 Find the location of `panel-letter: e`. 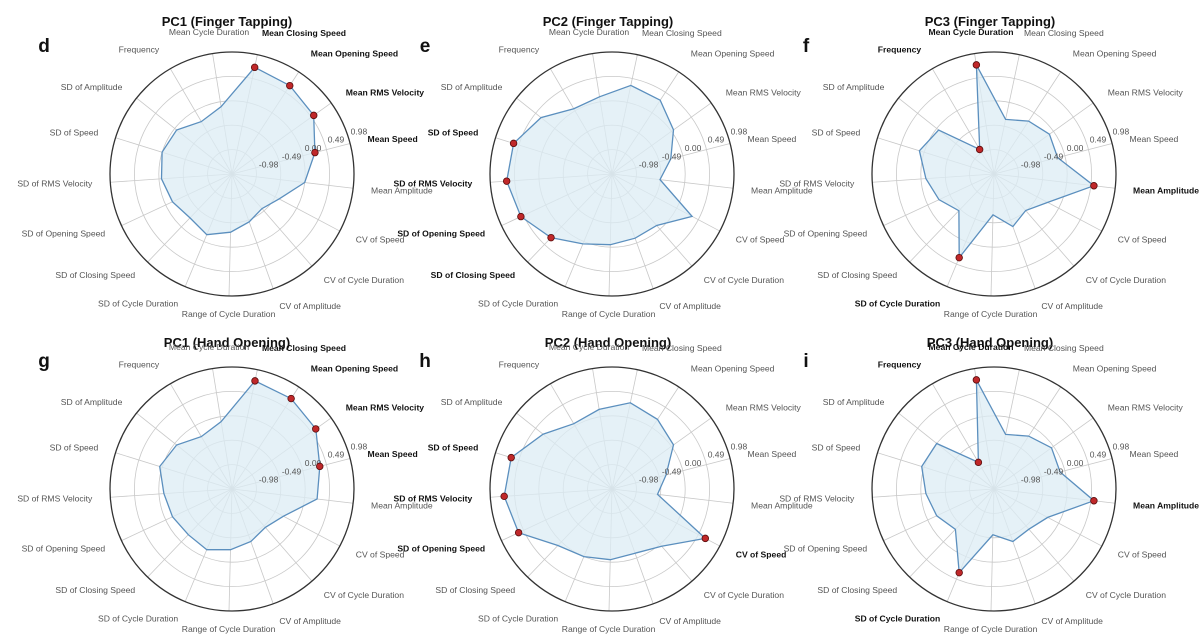

panel-letter: e is located at coordinates (425, 46).